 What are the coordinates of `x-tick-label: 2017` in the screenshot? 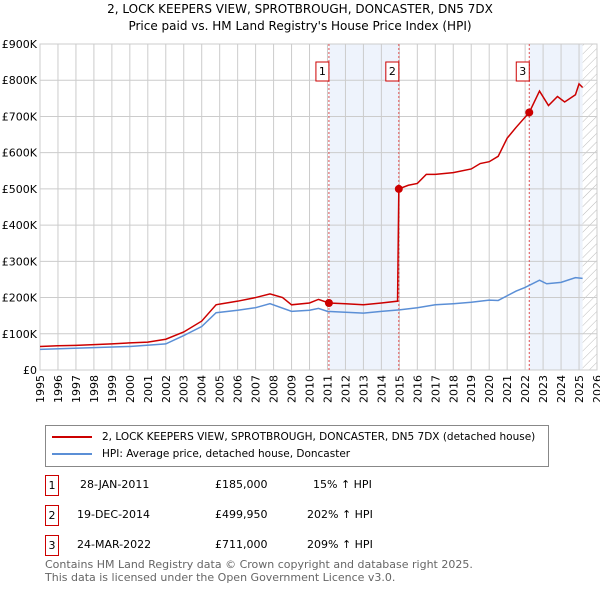 It's located at (435, 389).